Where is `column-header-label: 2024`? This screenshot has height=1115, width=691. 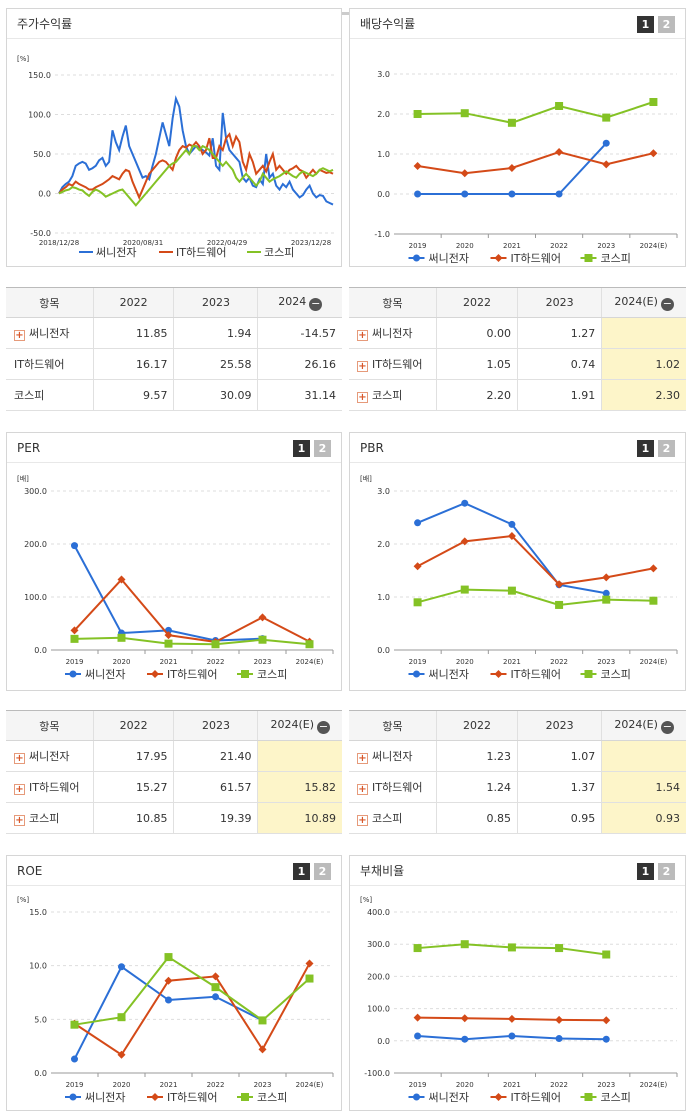 column-header-label: 2024 is located at coordinates (292, 301).